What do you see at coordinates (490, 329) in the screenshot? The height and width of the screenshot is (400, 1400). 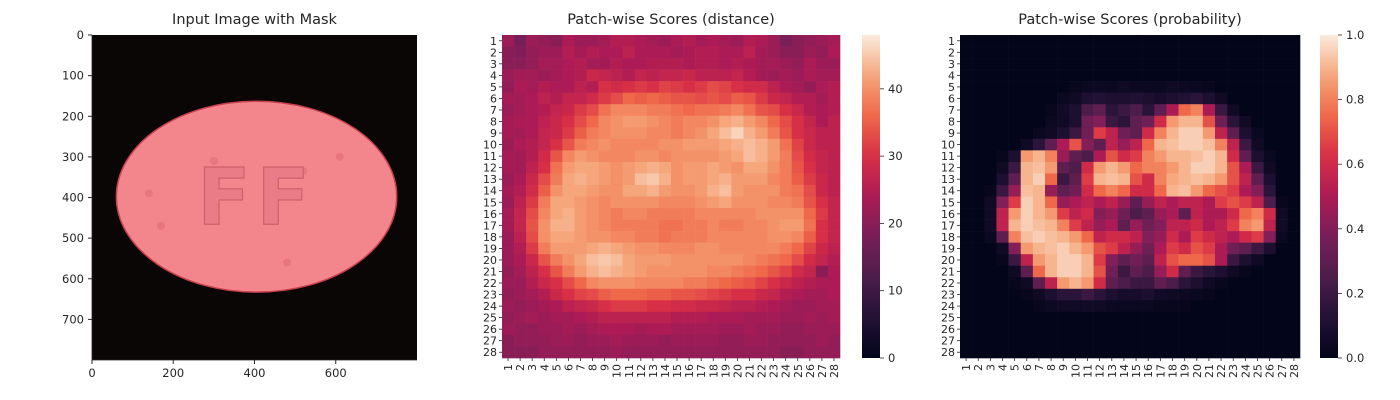 I see `y-tick-label: 26` at bounding box center [490, 329].